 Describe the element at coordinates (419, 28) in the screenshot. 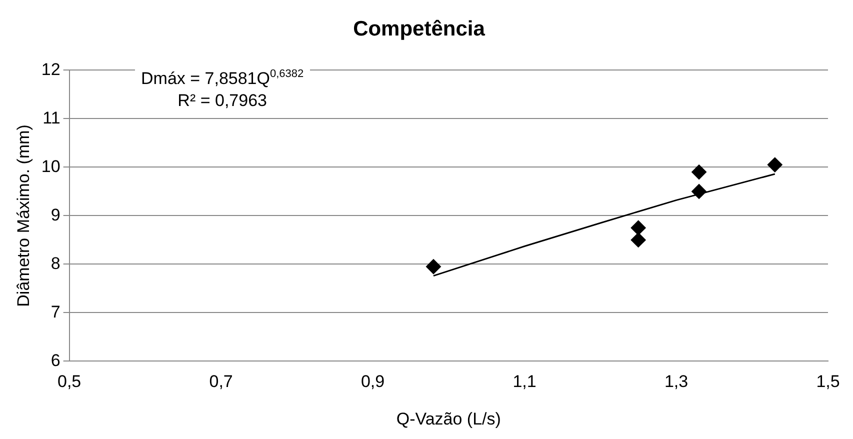

I see `chart-title: Competência` at that location.